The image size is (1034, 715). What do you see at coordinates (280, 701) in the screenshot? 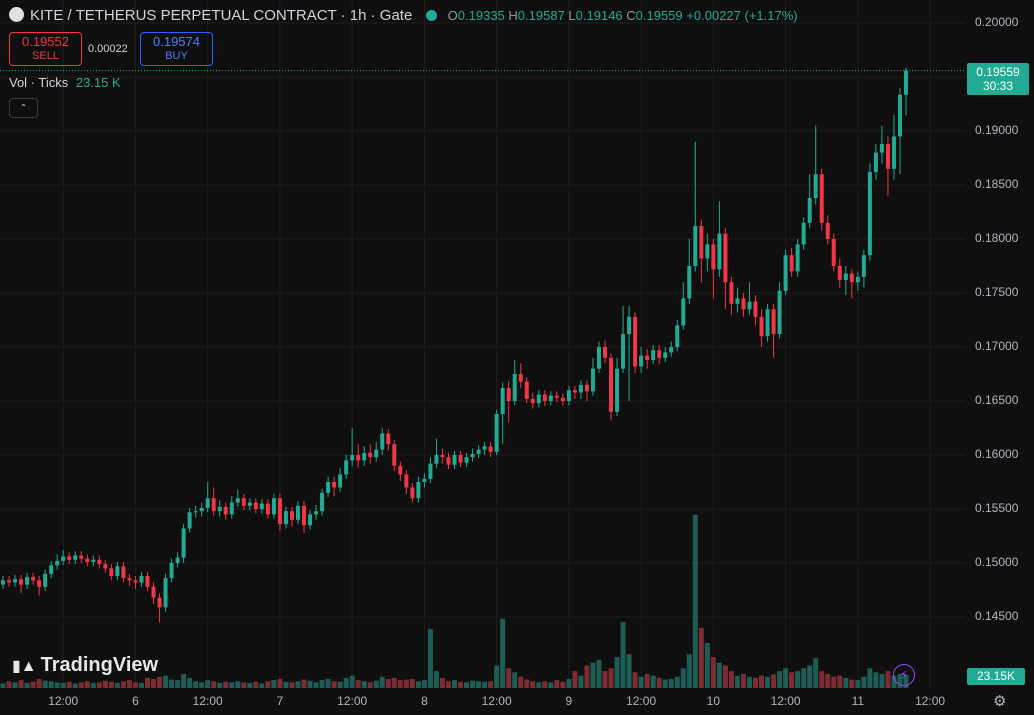
I see `x-tick-label: 7` at bounding box center [280, 701].